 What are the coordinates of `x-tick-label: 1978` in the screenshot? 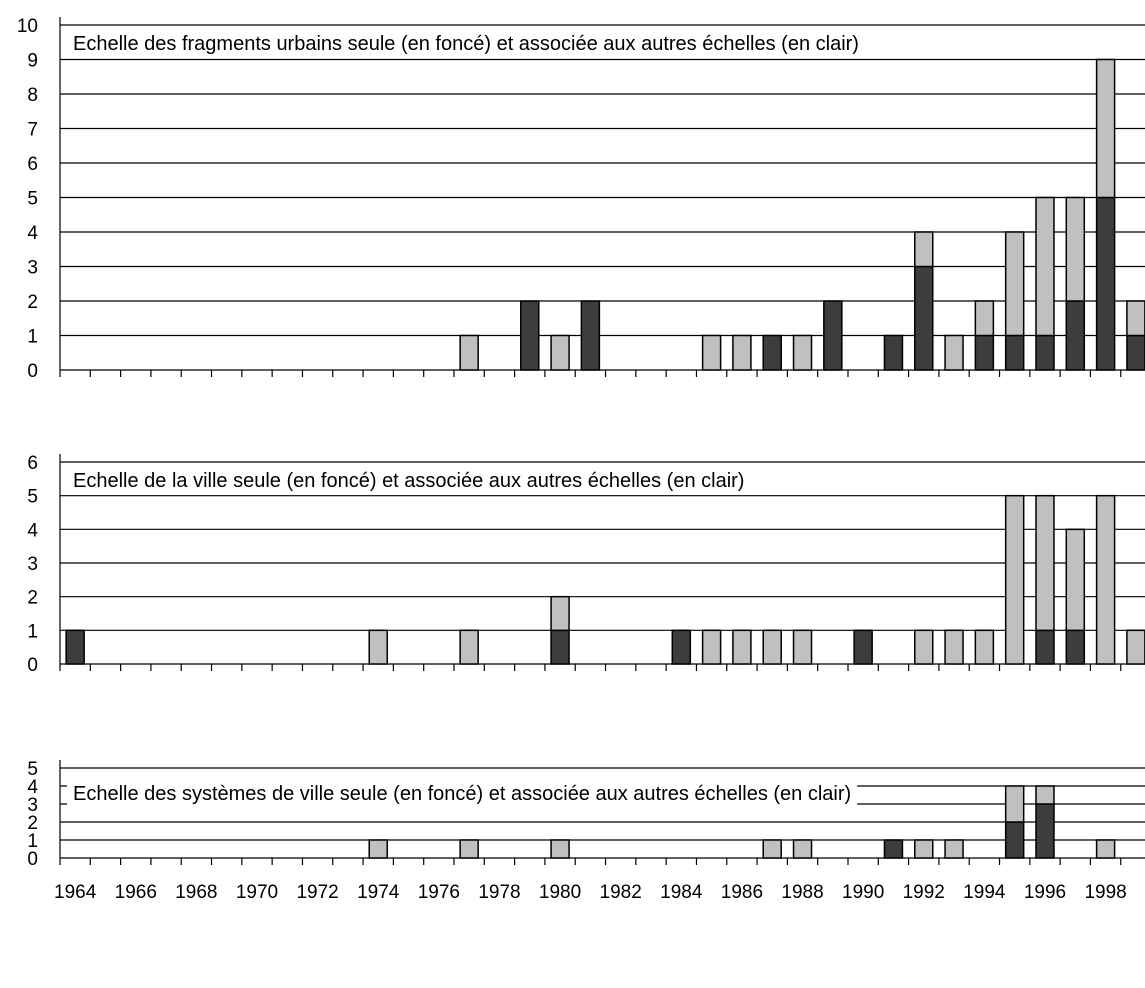 It's located at (499, 892).